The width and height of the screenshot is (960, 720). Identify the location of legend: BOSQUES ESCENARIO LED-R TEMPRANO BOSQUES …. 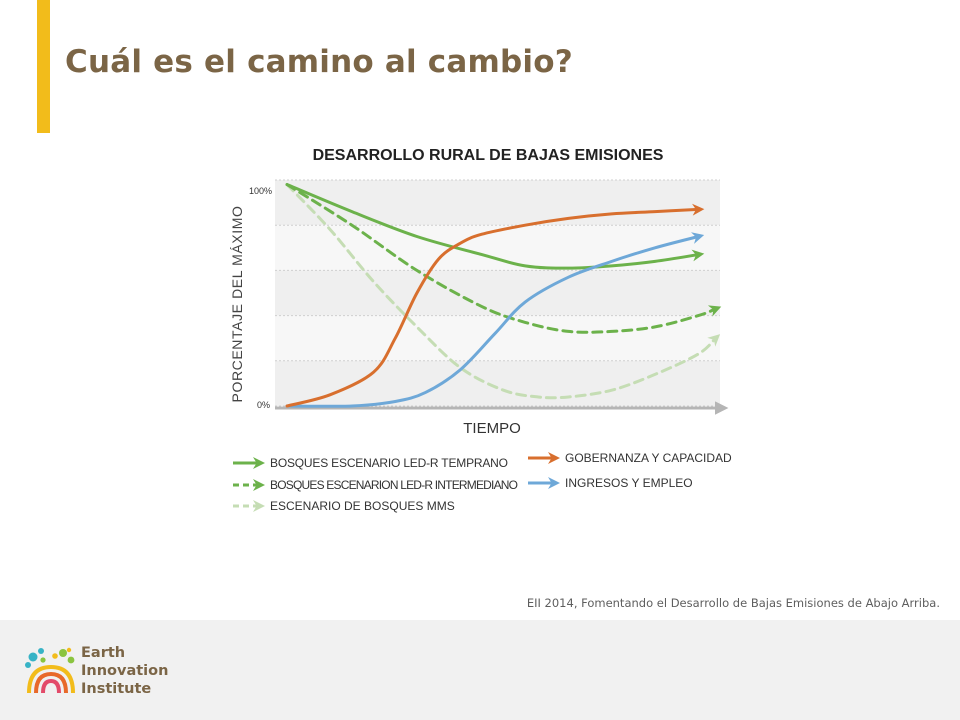
(482, 482).